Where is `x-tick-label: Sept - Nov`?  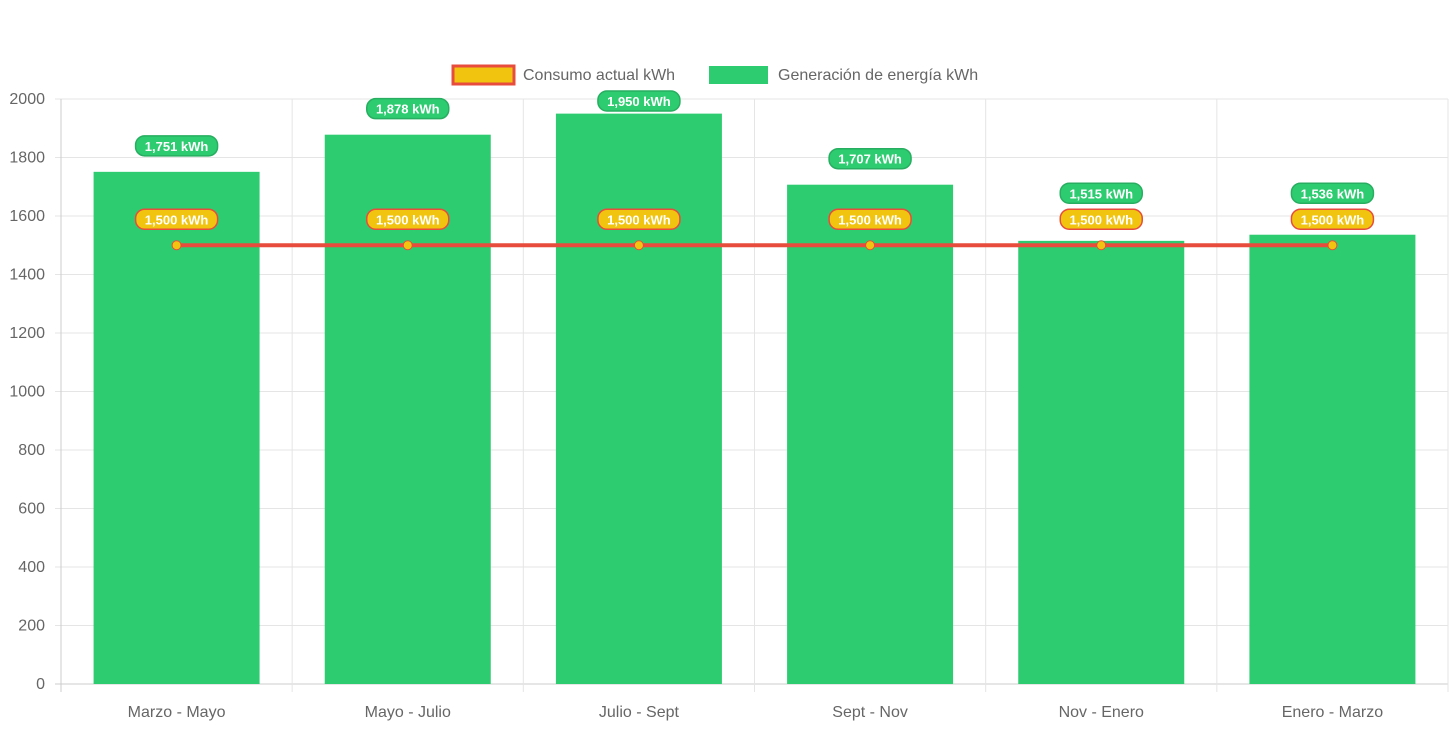
x-tick-label: Sept - Nov is located at coordinates (870, 712).